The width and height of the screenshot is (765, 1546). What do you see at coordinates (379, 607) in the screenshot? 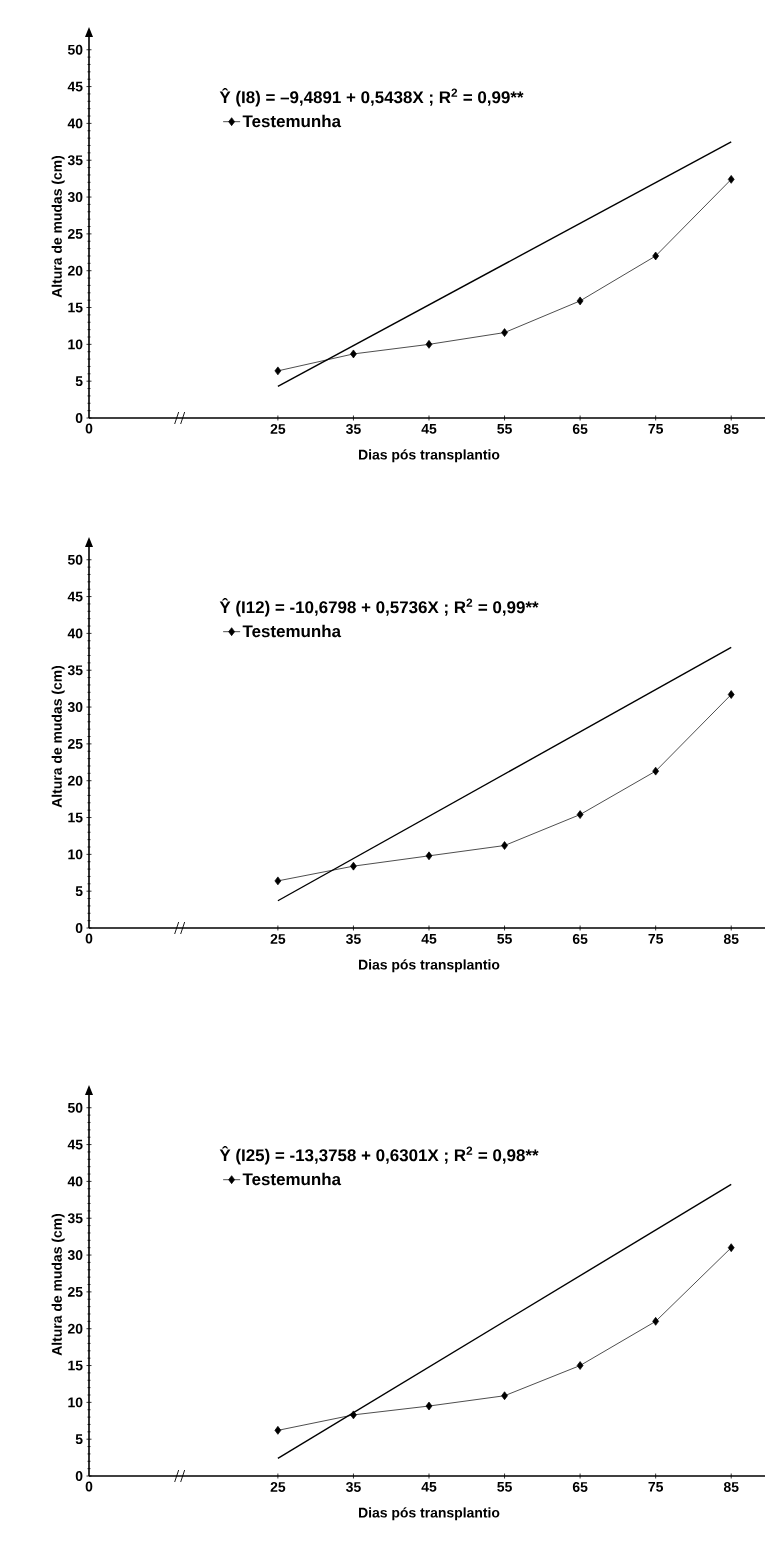
I see `annotation: Ŷ (I12) = -10,6798 + 0,5736X ; R$^{2}$ = 0,99**` at bounding box center [379, 607].